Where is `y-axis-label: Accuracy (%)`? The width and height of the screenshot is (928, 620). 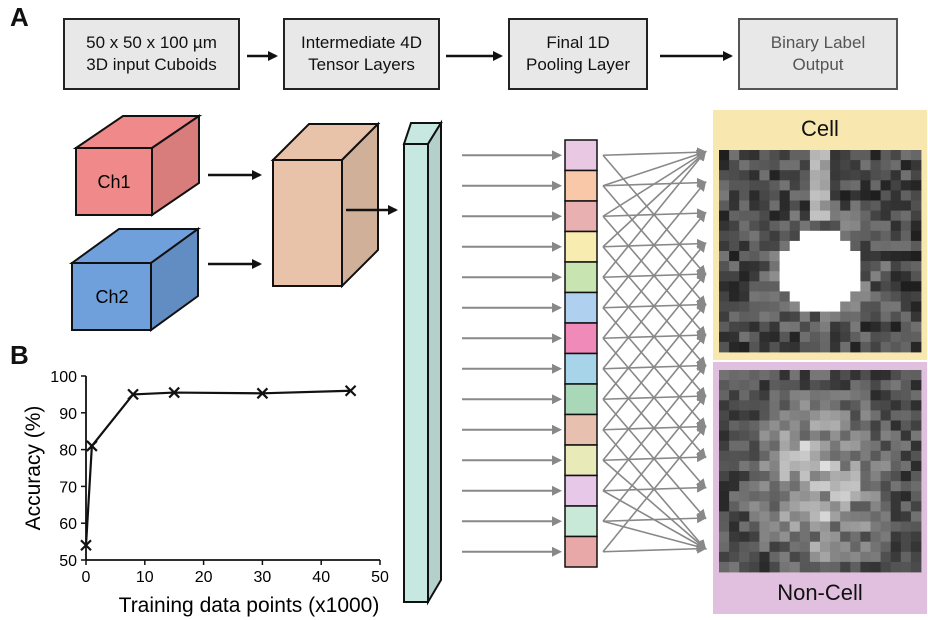 y-axis-label: Accuracy (%) is located at coordinates (33, 468).